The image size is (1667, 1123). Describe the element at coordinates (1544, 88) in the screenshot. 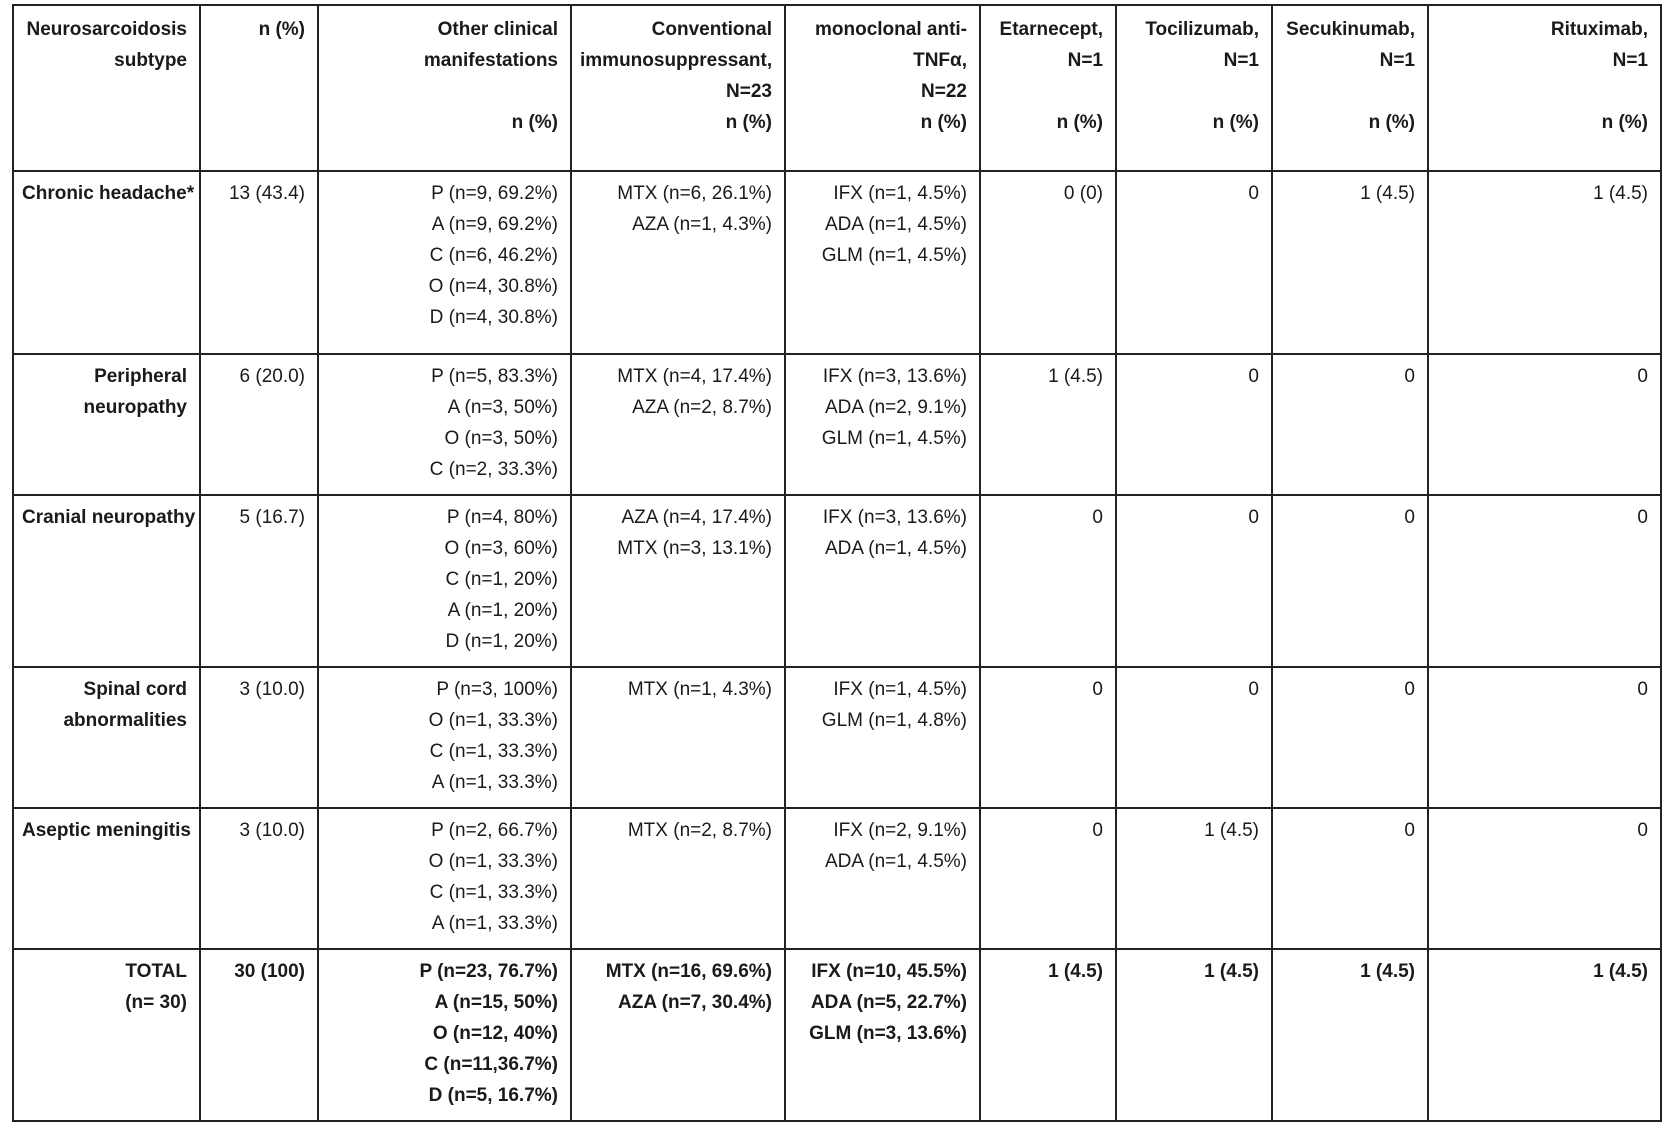

I see `header-rituximab: Rituximab, N=1 n (%)` at that location.